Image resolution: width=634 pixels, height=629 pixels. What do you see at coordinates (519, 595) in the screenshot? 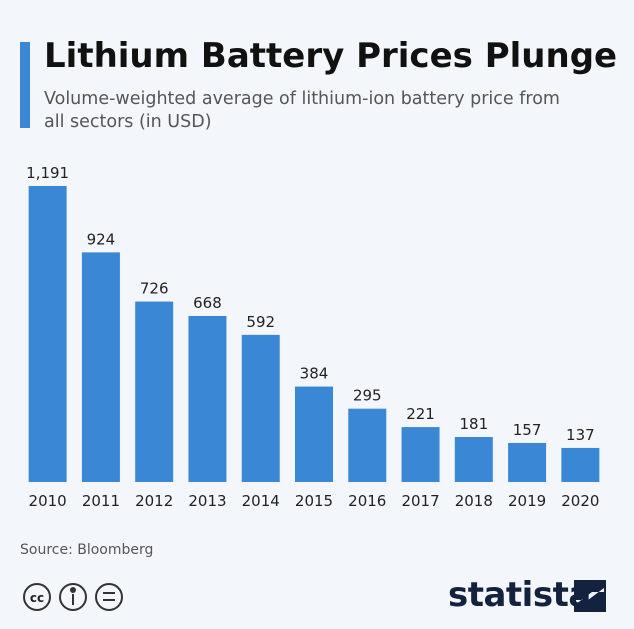
I see `brand-logo: statista` at bounding box center [519, 595].